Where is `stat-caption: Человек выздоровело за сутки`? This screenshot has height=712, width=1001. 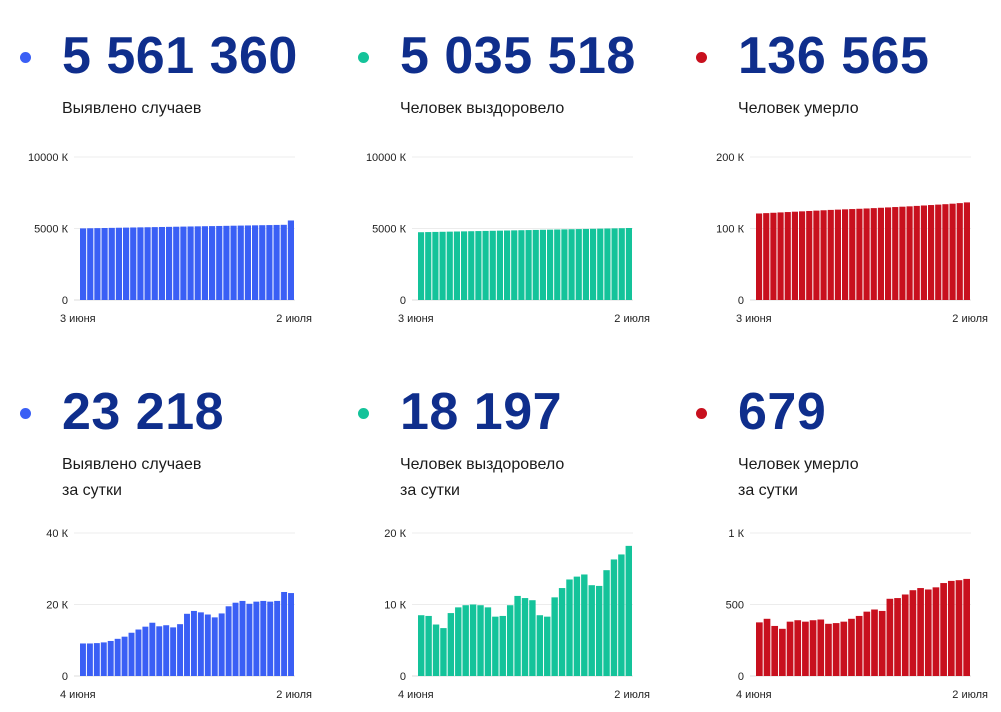
stat-caption: Человек выздоровело за сутки is located at coordinates (482, 478).